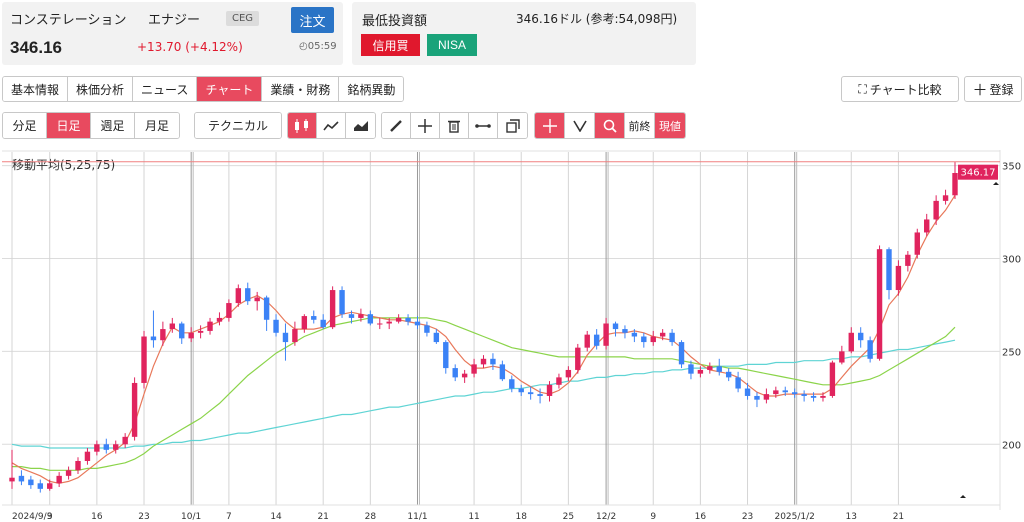 This screenshot has width=1024, height=522. I want to click on crosshair-icon, so click(550, 125).